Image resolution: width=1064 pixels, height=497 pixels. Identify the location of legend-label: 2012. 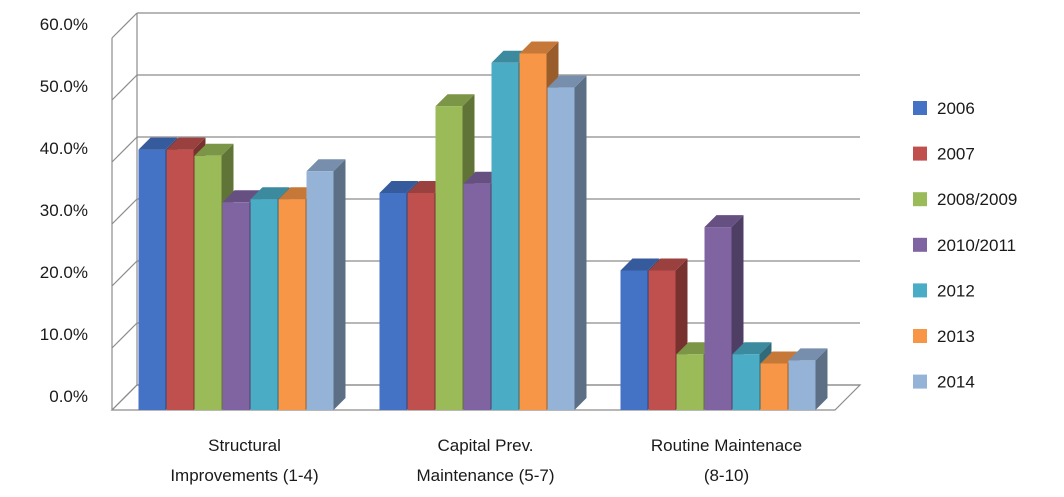
(956, 290).